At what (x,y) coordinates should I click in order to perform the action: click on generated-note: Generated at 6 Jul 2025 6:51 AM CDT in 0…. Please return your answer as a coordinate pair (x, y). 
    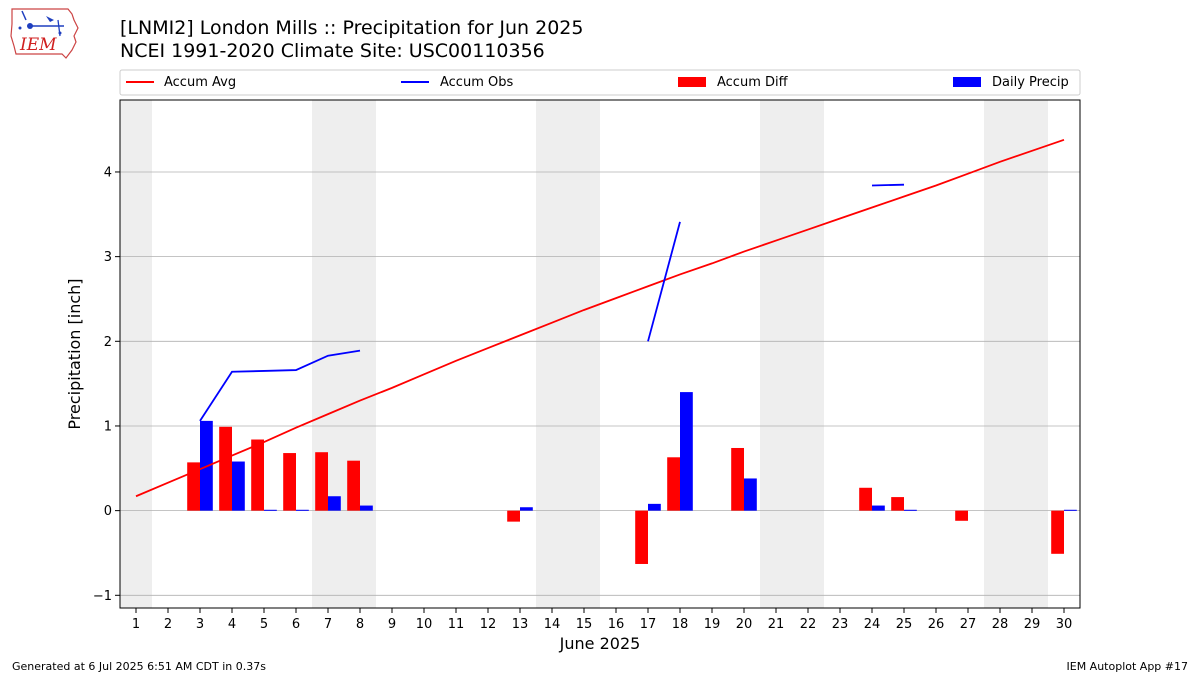
    Looking at the image, I should click on (139, 666).